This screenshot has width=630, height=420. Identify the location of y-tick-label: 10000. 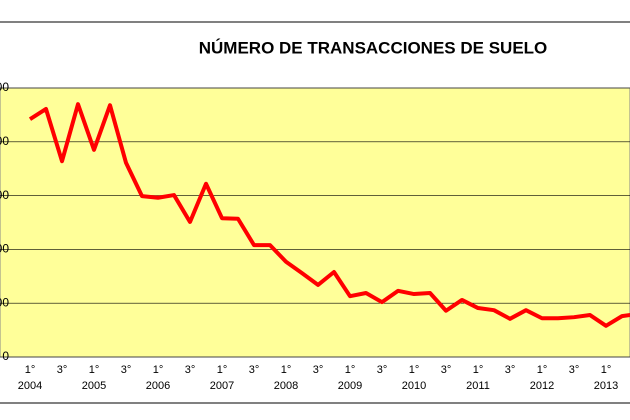
(4, 302).